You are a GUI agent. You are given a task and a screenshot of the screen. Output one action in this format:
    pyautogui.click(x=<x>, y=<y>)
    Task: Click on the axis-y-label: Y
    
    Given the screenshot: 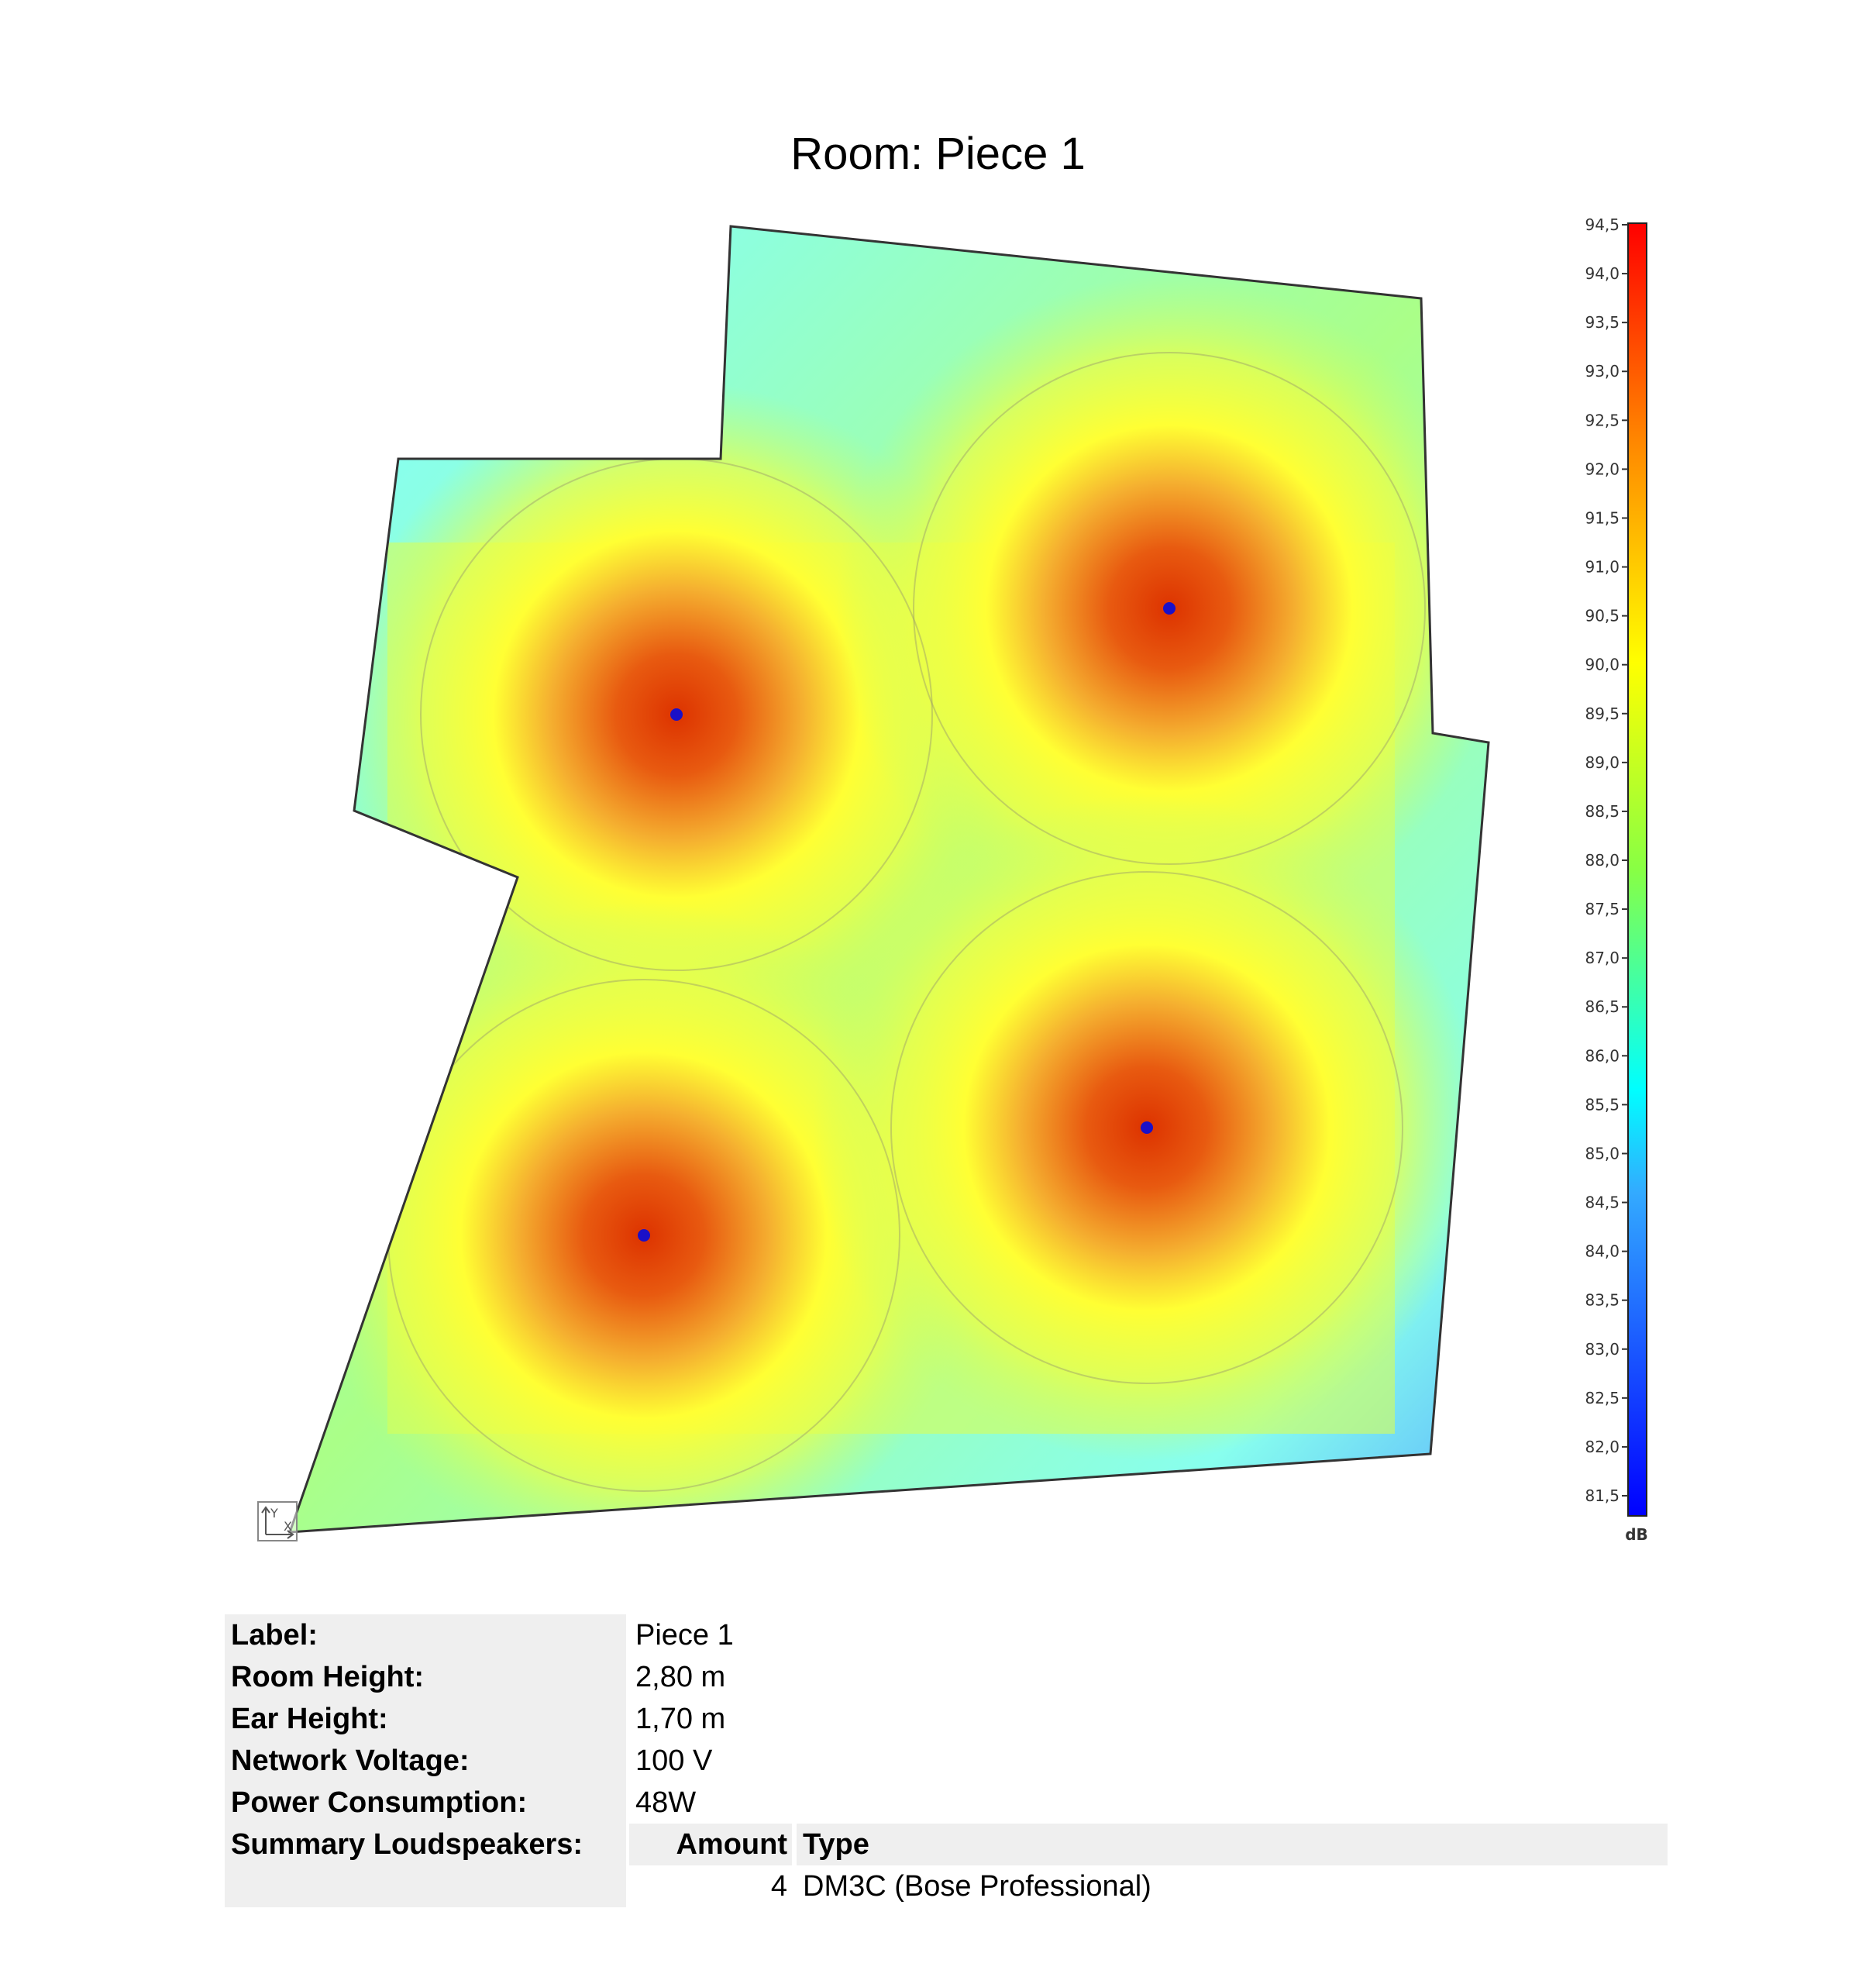 What is the action you would take?
    pyautogui.click(x=274, y=1513)
    